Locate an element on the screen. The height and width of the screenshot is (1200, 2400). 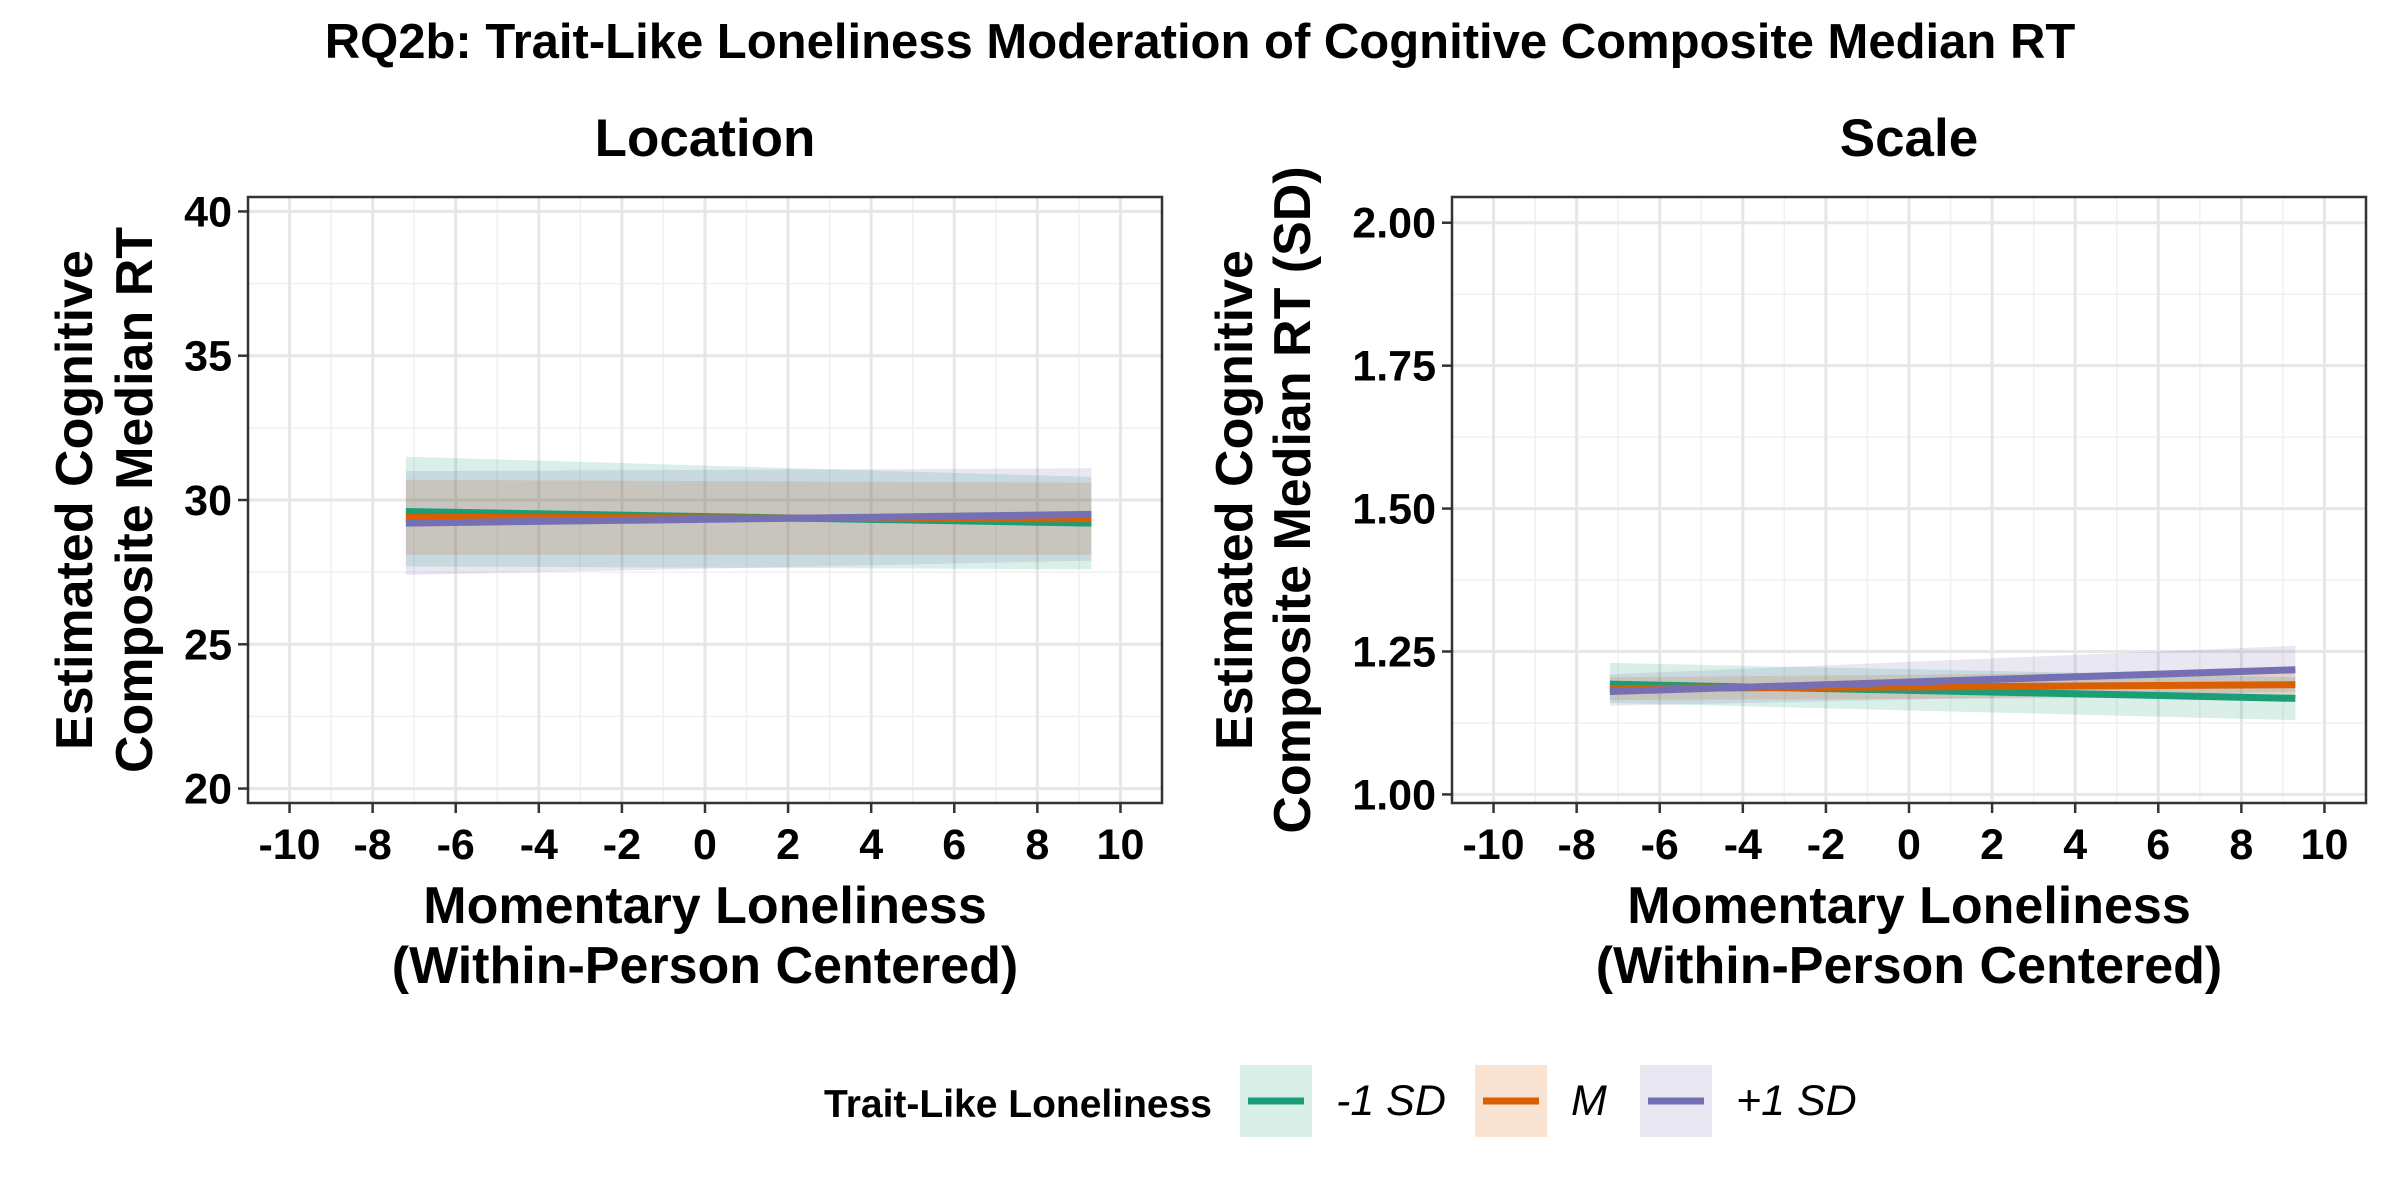
y-axis-label: Composite Median RT (SD) is located at coordinates (1293, 499).